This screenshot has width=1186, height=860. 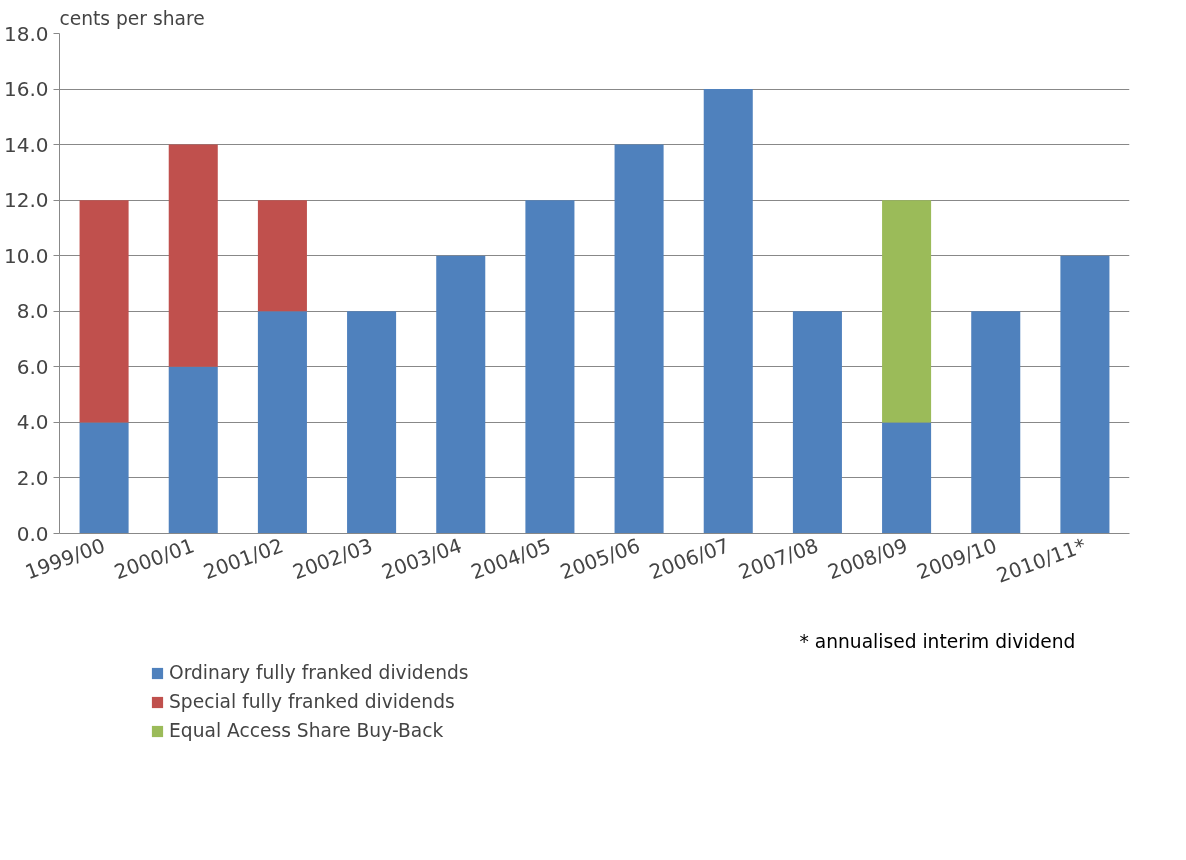 I want to click on legend-label: Ordinary fully franked dividends, so click(x=319, y=672).